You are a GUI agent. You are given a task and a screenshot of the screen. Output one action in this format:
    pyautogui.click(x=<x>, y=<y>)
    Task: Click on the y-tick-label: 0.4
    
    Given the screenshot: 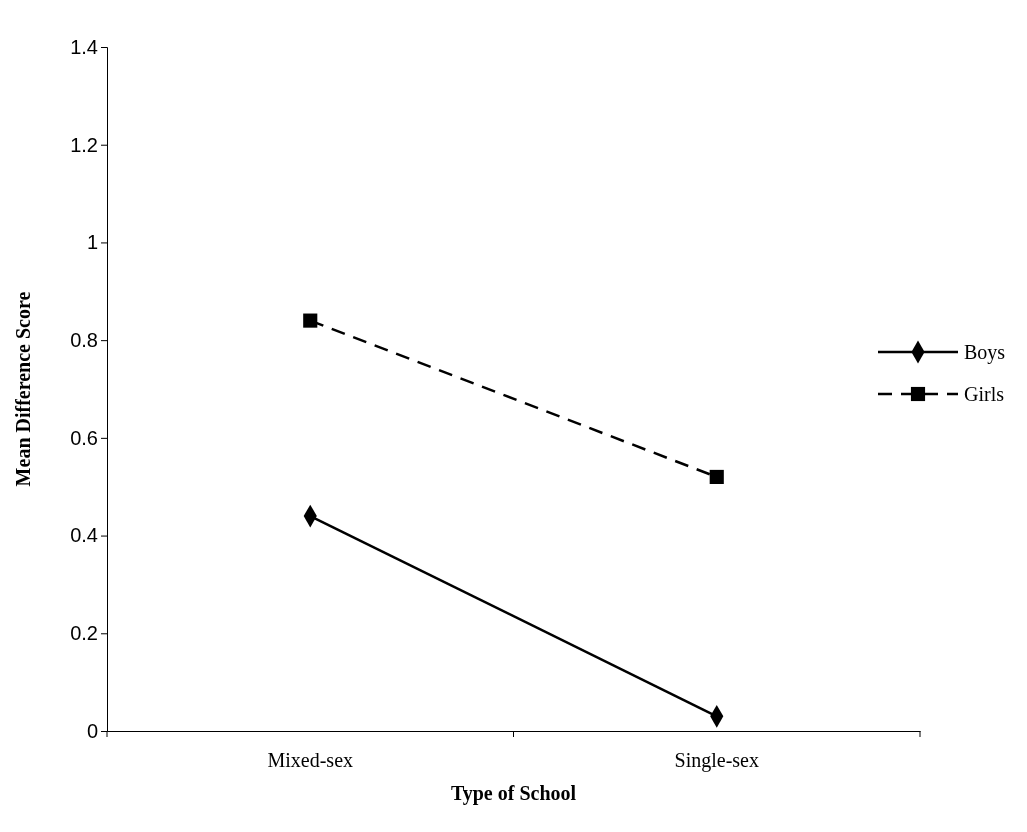 What is the action you would take?
    pyautogui.click(x=84, y=535)
    